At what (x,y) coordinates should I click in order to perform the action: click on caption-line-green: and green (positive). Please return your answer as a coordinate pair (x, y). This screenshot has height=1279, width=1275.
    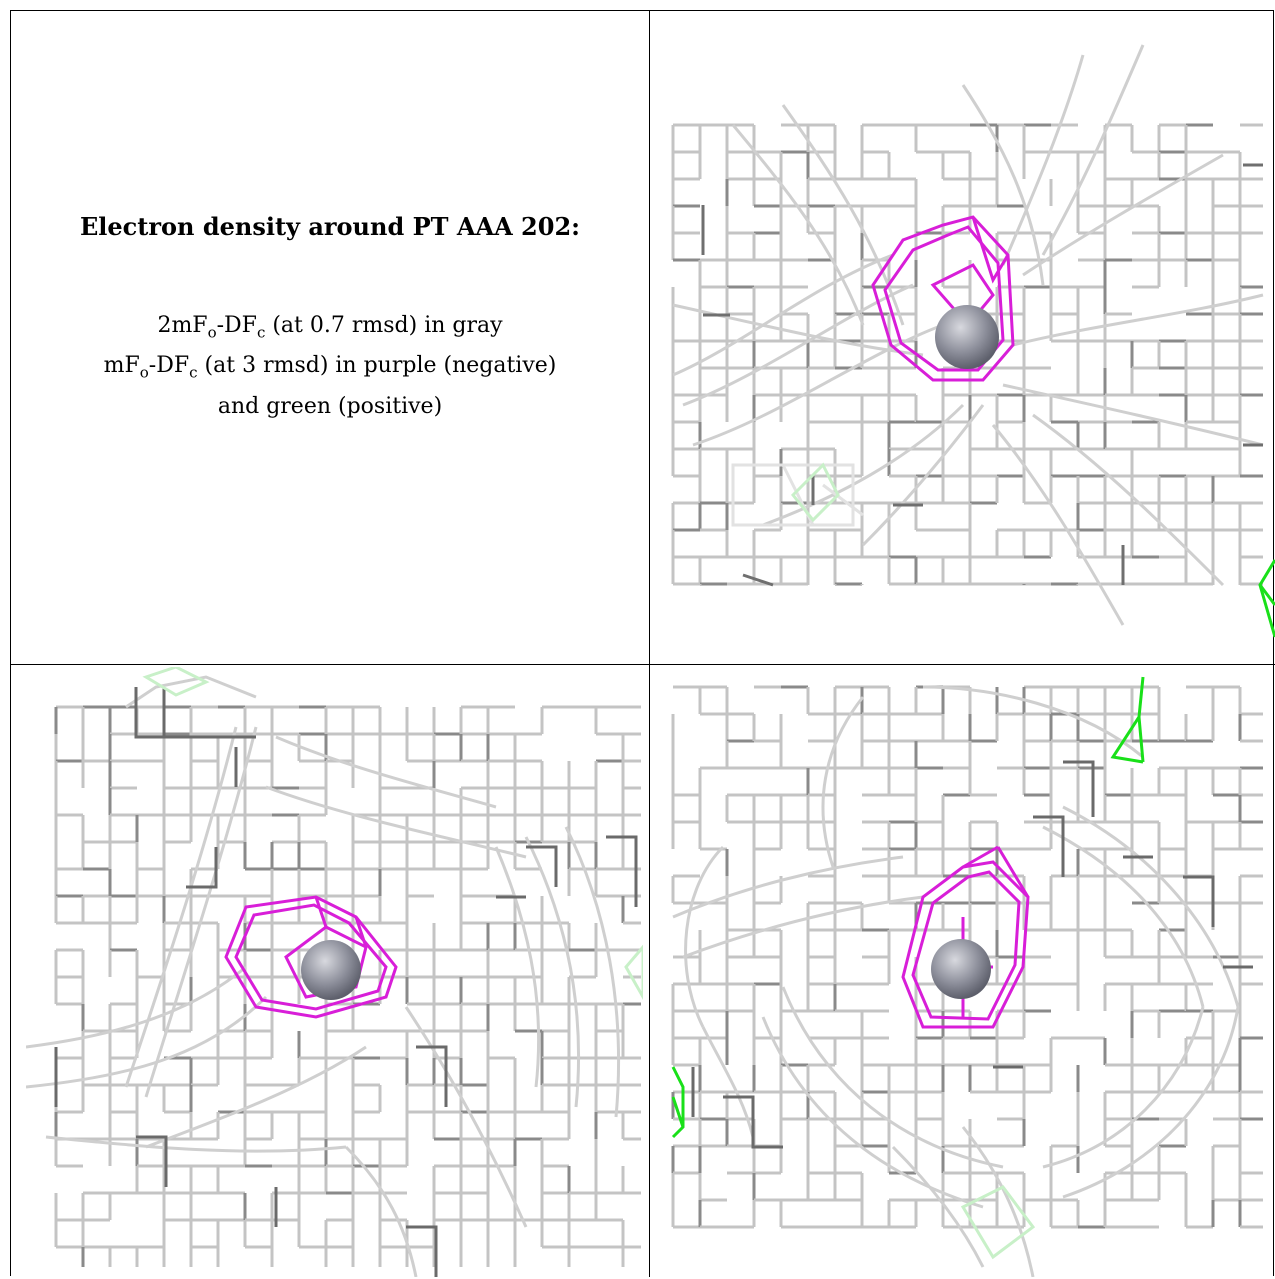
    Looking at the image, I should click on (330, 406).